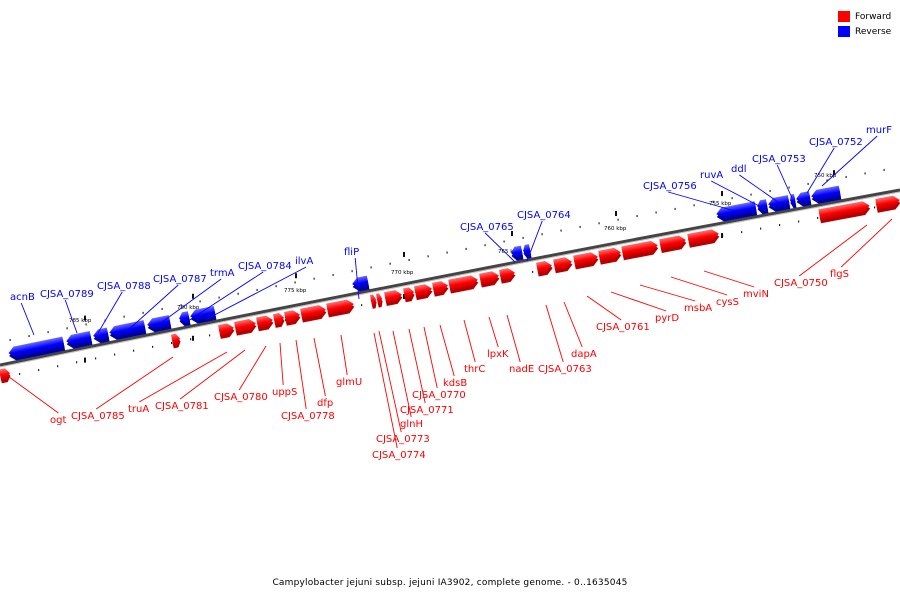 The width and height of the screenshot is (900, 600). What do you see at coordinates (738, 169) in the screenshot?
I see `gene-label-ddl: ddl` at bounding box center [738, 169].